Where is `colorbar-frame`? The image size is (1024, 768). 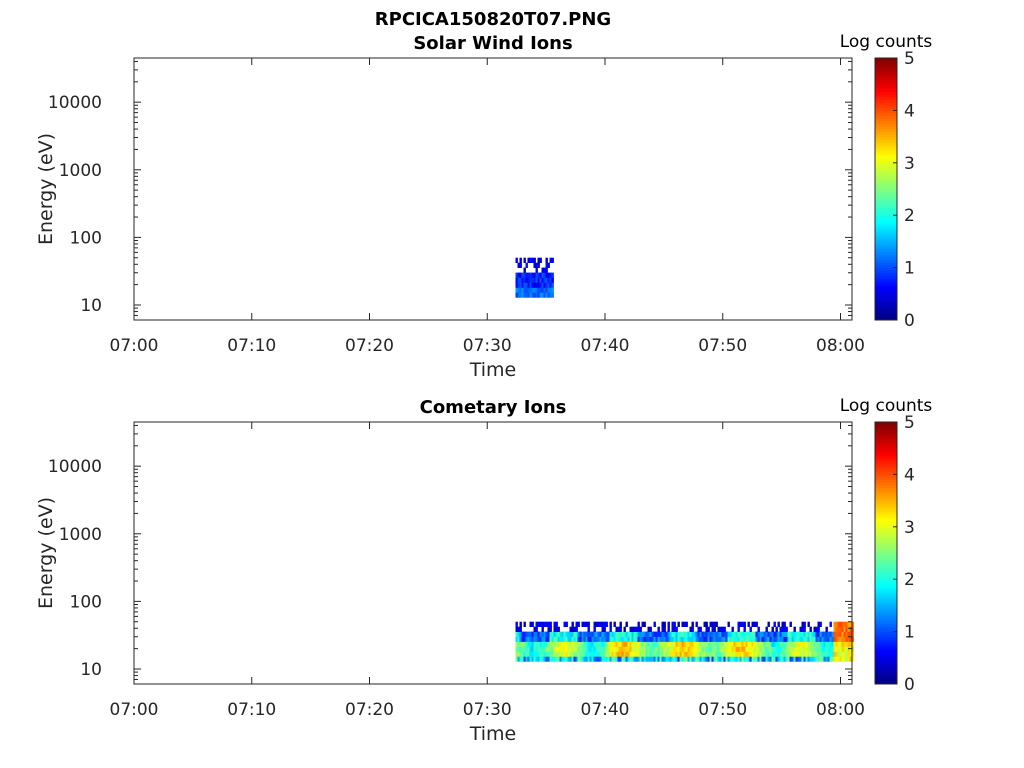
colorbar-frame is located at coordinates (886, 553).